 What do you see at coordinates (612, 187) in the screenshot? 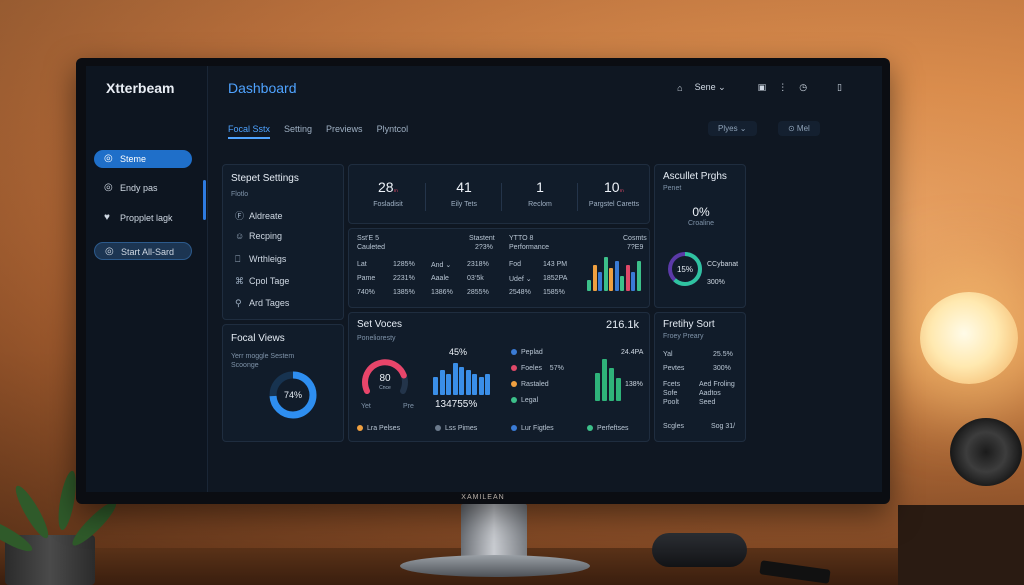
I see `stat-value: 10` at bounding box center [612, 187].